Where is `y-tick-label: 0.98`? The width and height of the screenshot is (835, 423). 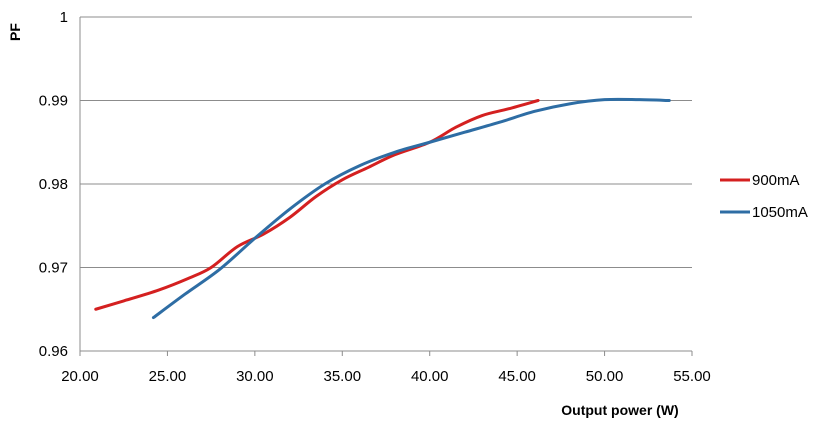 y-tick-label: 0.98 is located at coordinates (53, 184).